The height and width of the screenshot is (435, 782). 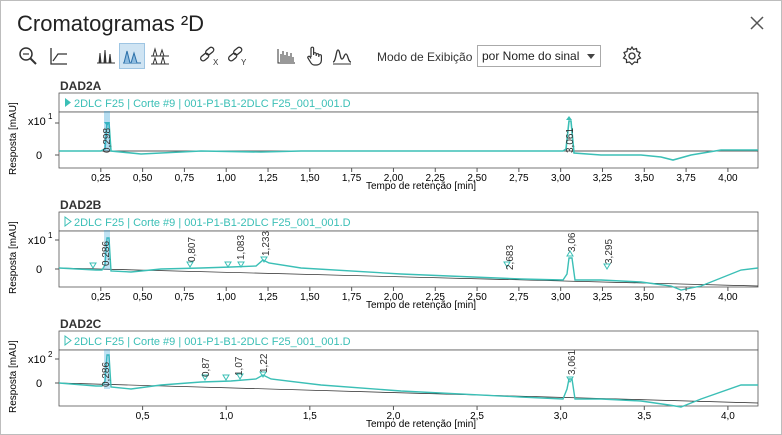 I want to click on peak-label: 1,233, so click(x=266, y=243).